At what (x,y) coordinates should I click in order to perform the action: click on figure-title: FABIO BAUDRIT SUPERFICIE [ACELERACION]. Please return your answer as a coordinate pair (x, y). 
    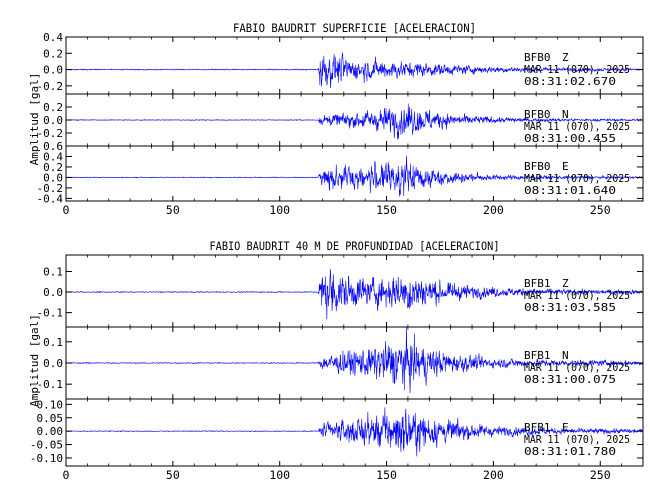
    Looking at the image, I should click on (354, 28).